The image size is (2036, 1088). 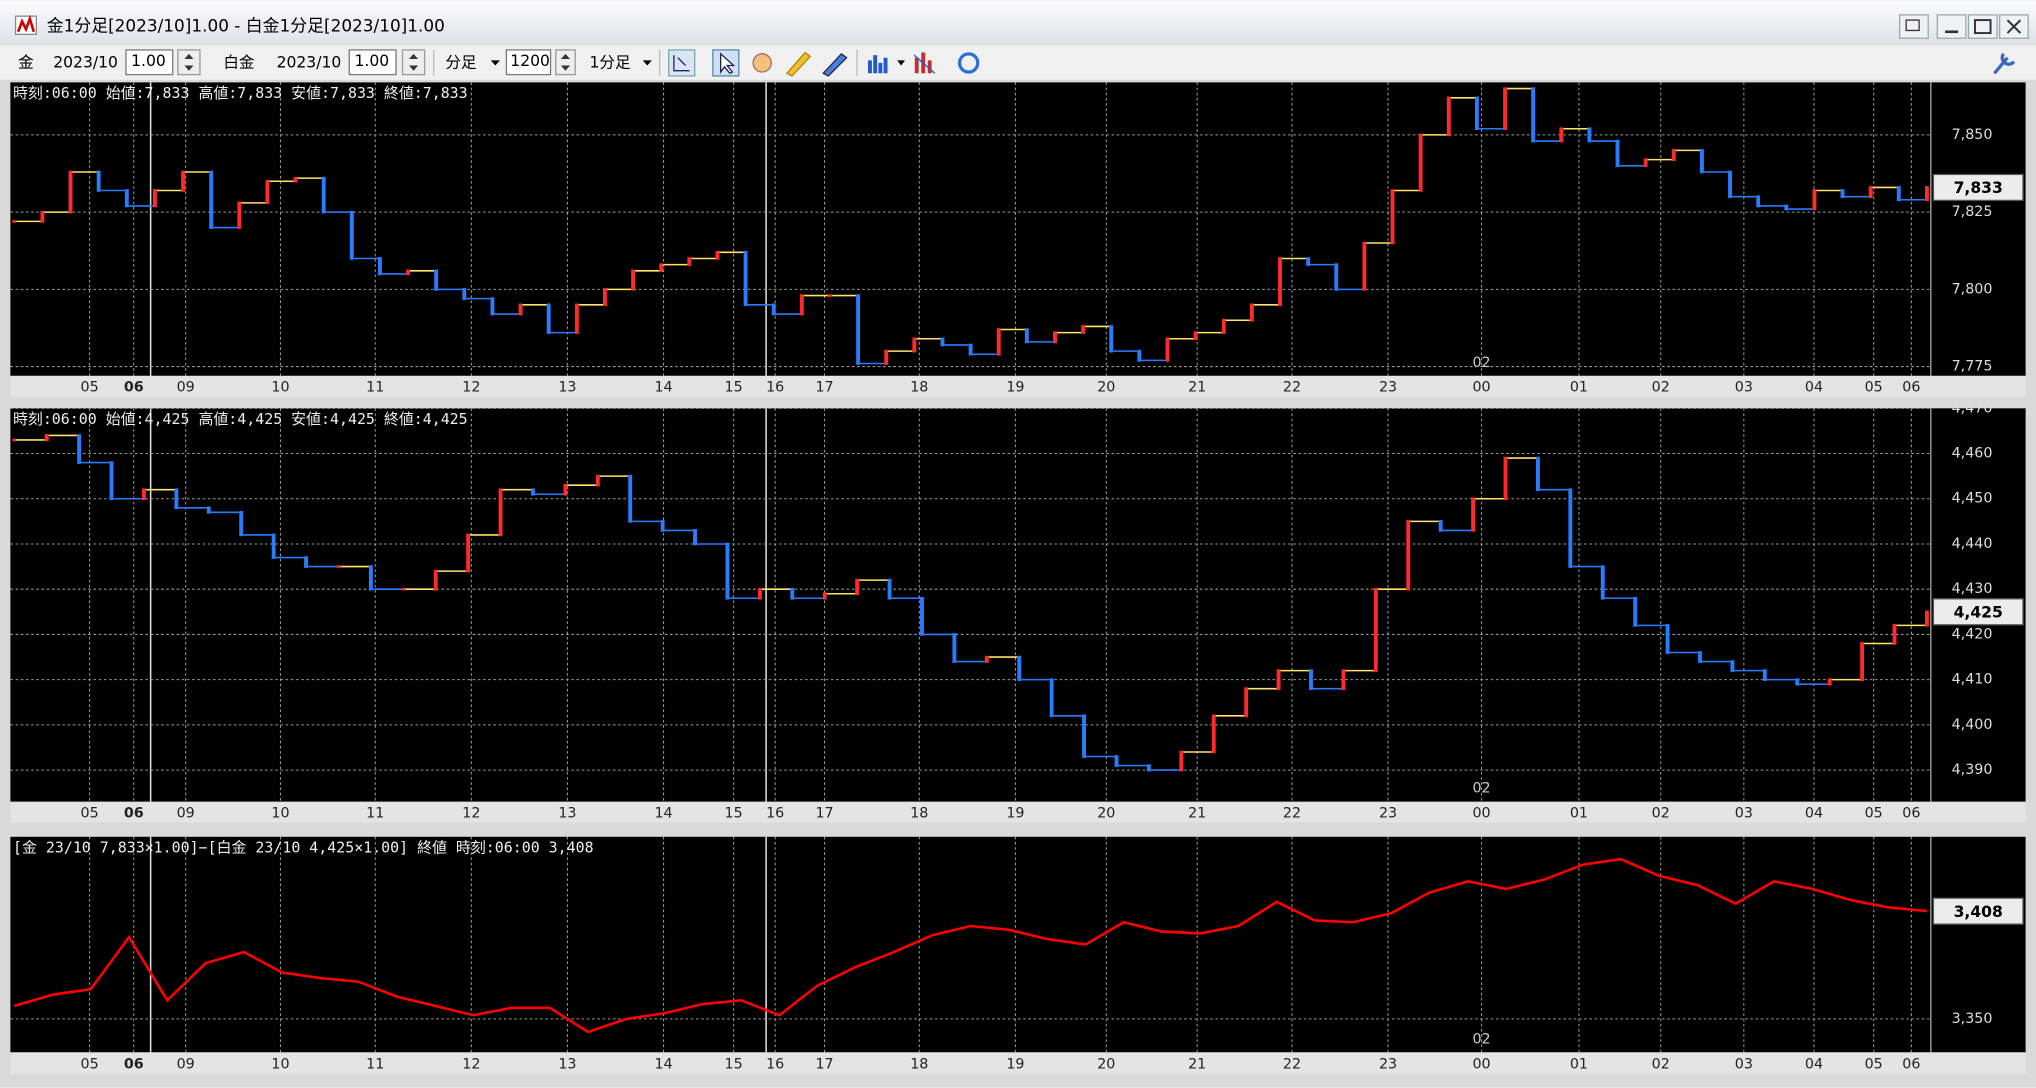 I want to click on x-tick-label: 21, so click(x=1197, y=388).